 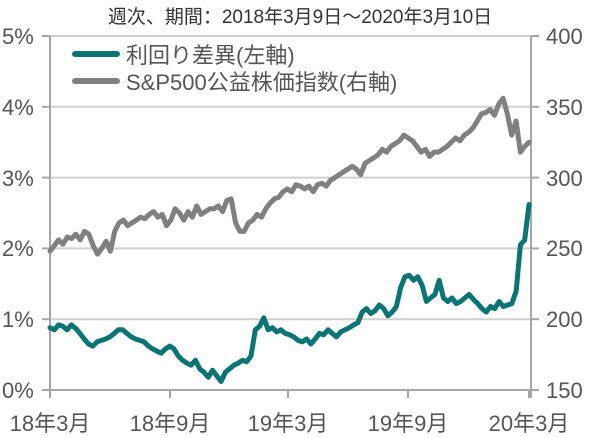 What do you see at coordinates (50, 423) in the screenshot?
I see `x-axis-tick-2018-03: 18年3月` at bounding box center [50, 423].